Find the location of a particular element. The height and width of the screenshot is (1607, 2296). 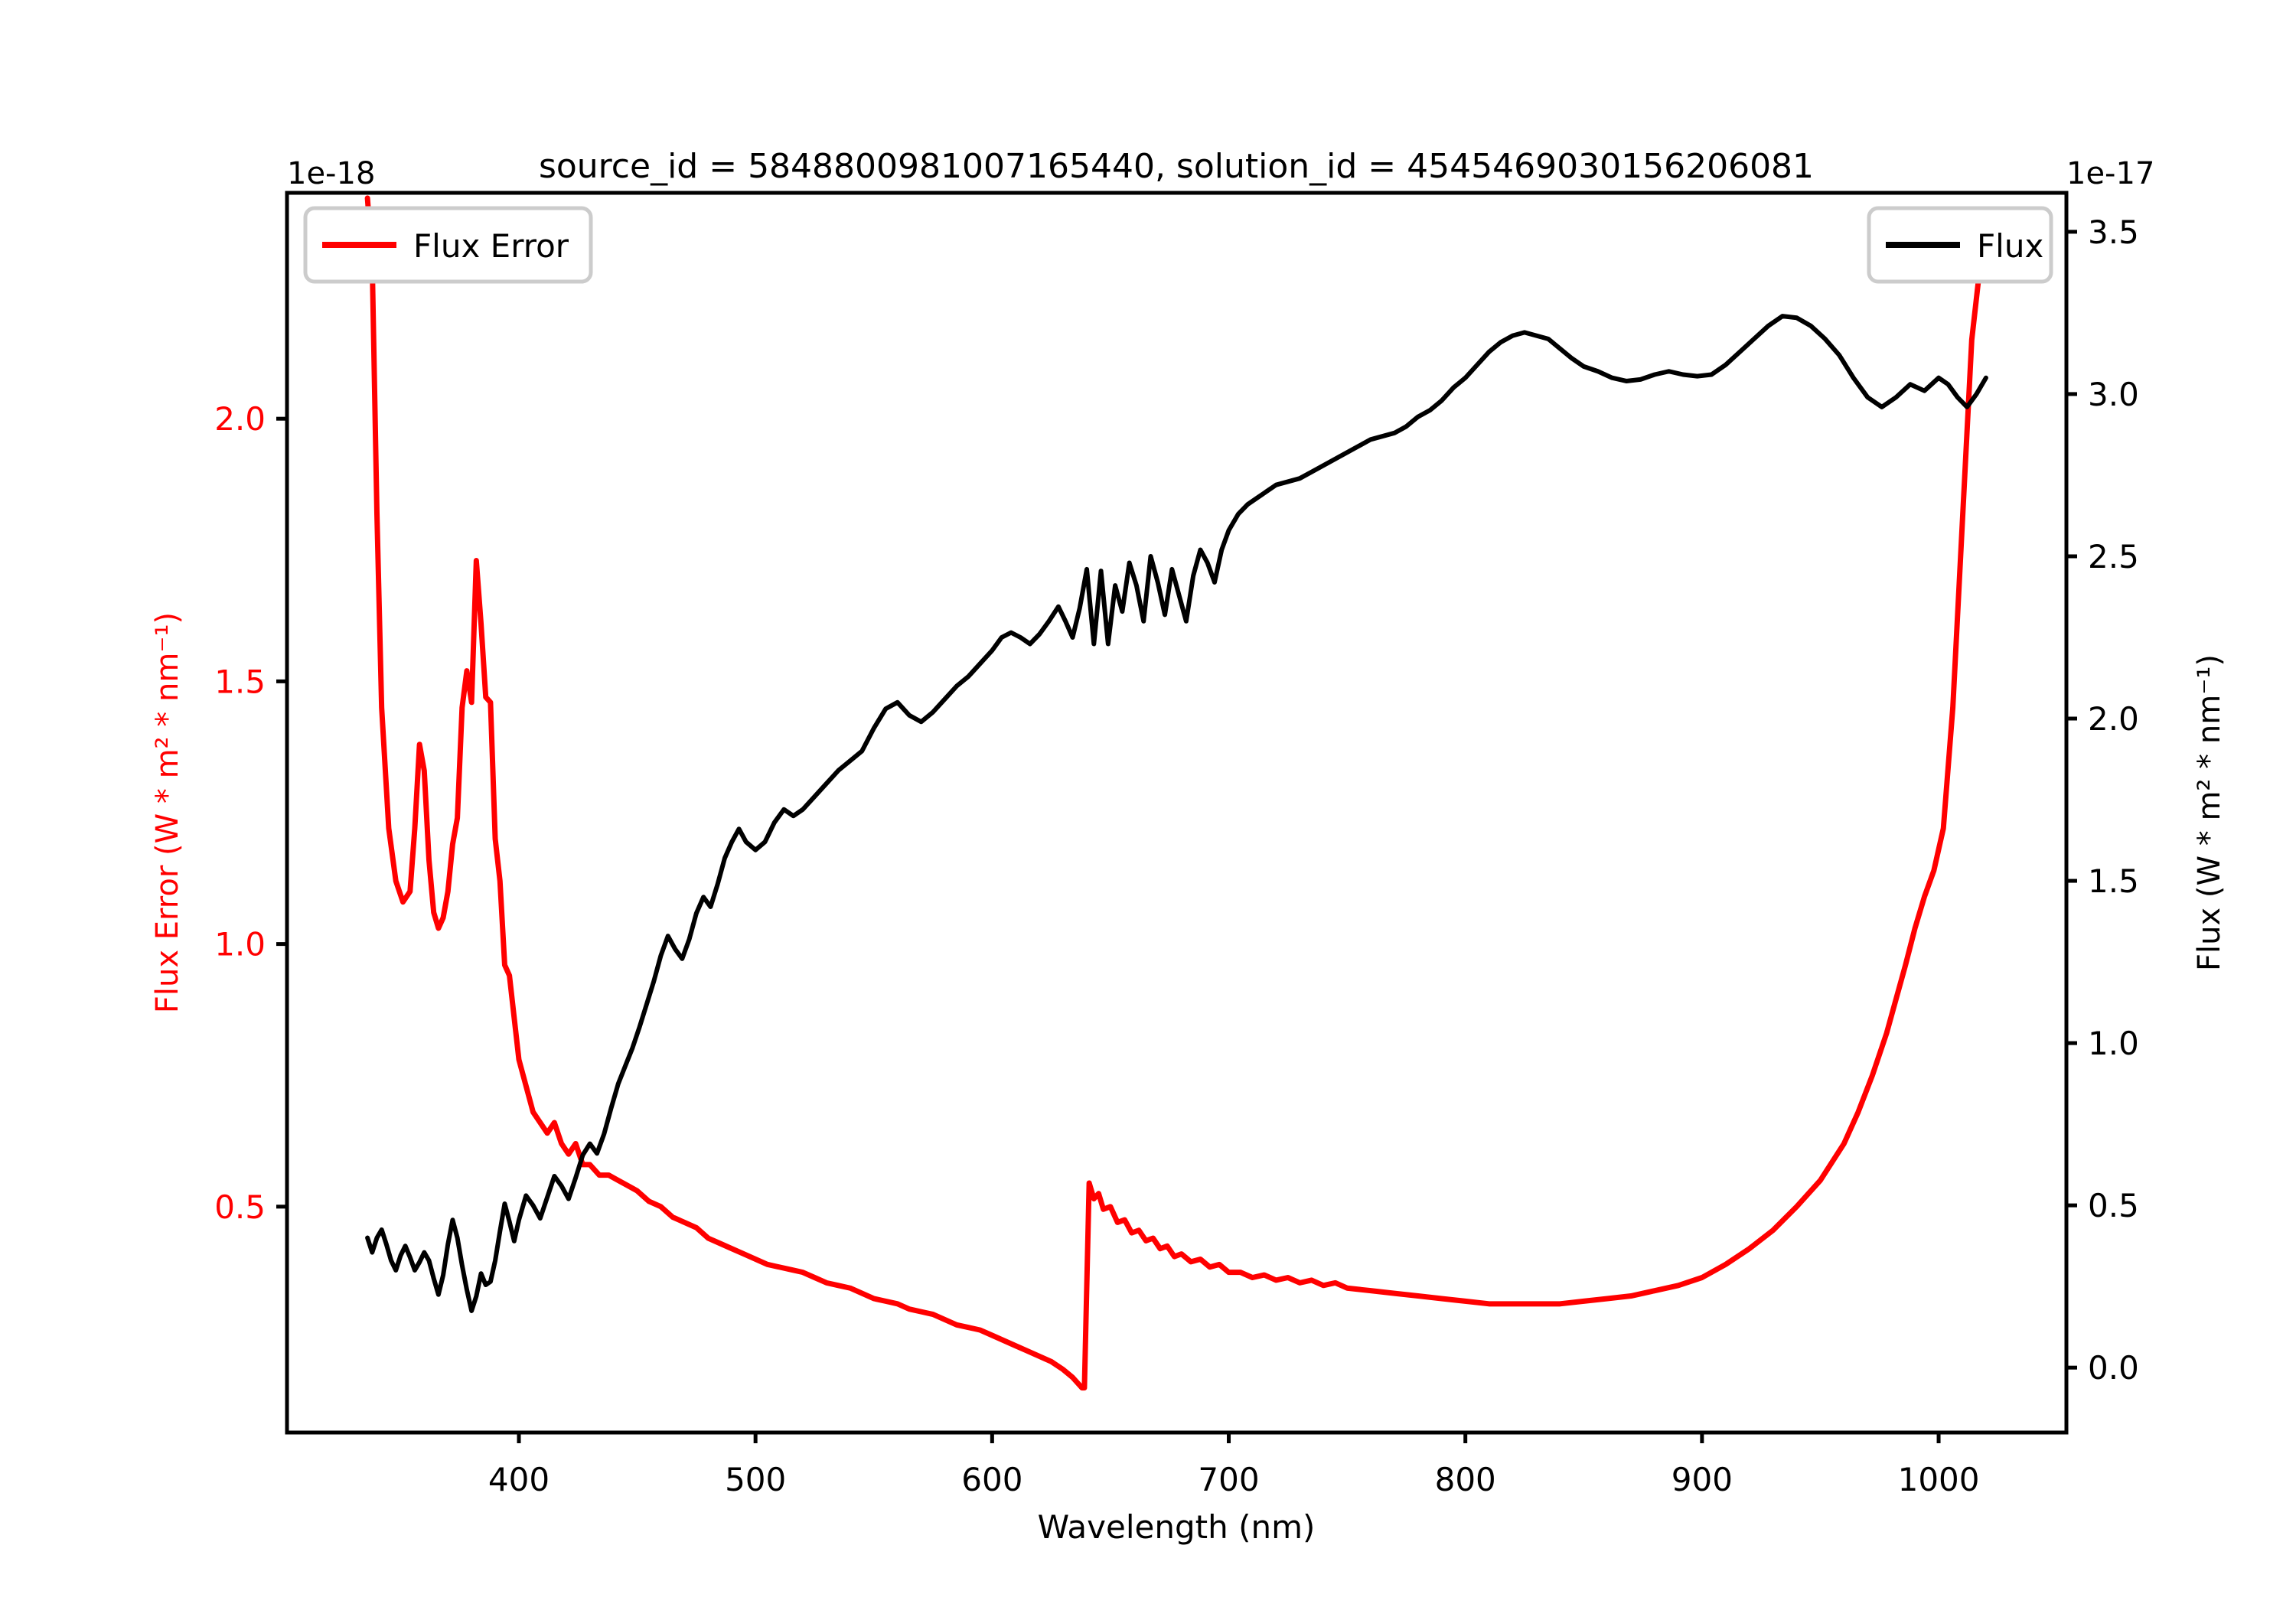

legend-flux-error: Flux Error is located at coordinates (448, 245).